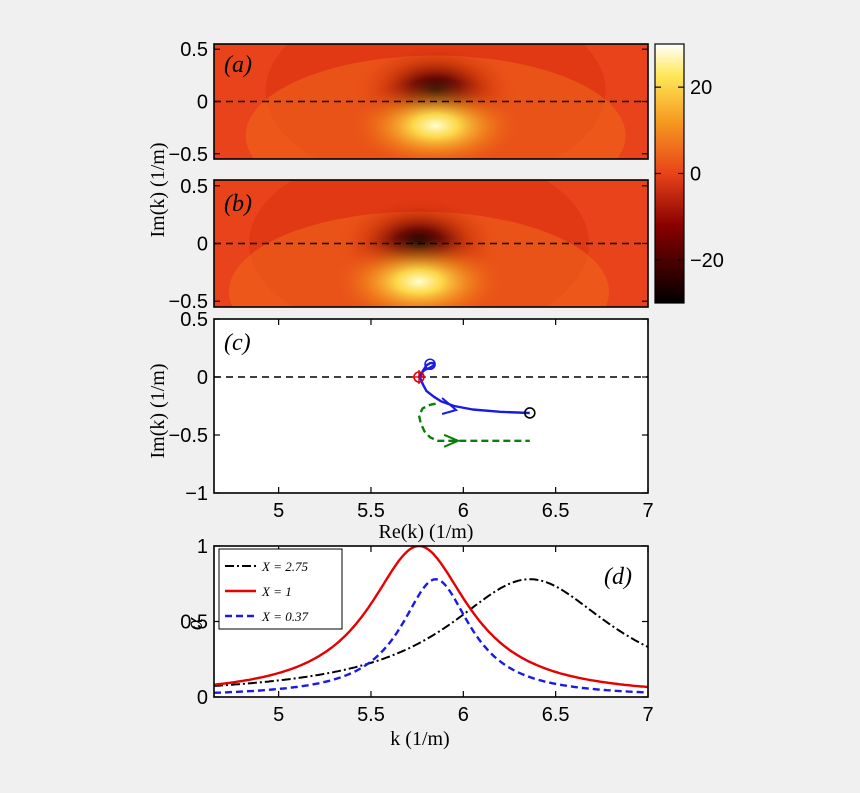 This screenshot has width=860, height=793. What do you see at coordinates (473, 422) in the screenshot?
I see `series-line-pole-trajectory` at bounding box center [473, 422].